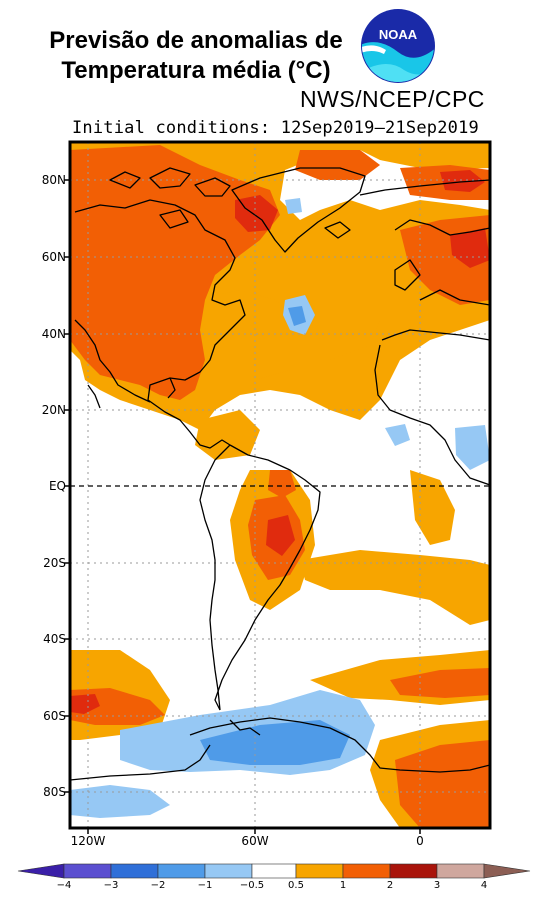  What do you see at coordinates (343, 885) in the screenshot?
I see `colorbar-tick: 1` at bounding box center [343, 885].